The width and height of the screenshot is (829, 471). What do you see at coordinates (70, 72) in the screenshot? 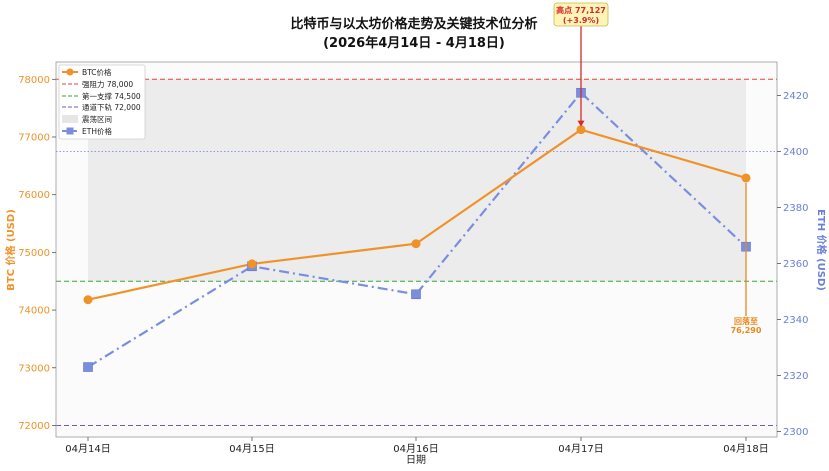
I see `legend-btc-marker` at bounding box center [70, 72].